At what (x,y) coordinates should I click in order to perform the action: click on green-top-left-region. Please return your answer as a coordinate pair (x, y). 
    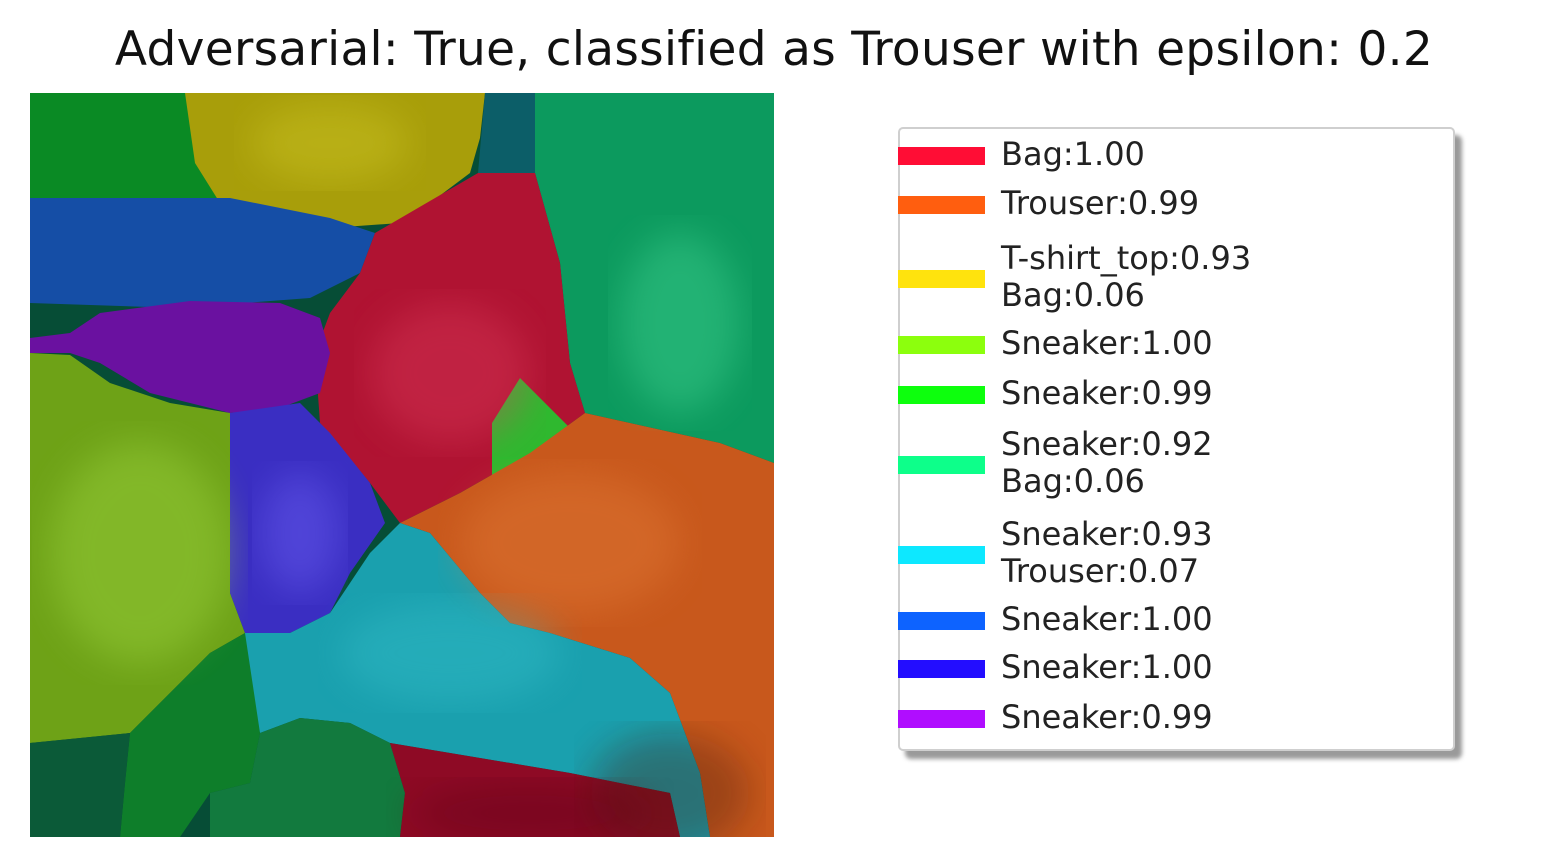
    Looking at the image, I should click on (130, 145).